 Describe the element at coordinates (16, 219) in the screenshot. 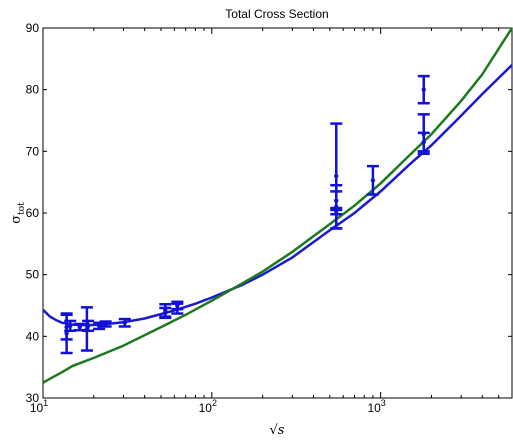

I see `y-axis-label-main: σ` at that location.